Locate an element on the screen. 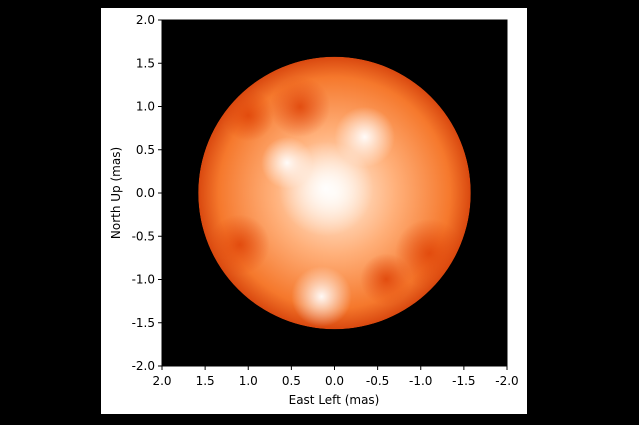 This screenshot has width=639, height=425. x-tick-label: 1.0 is located at coordinates (248, 381).